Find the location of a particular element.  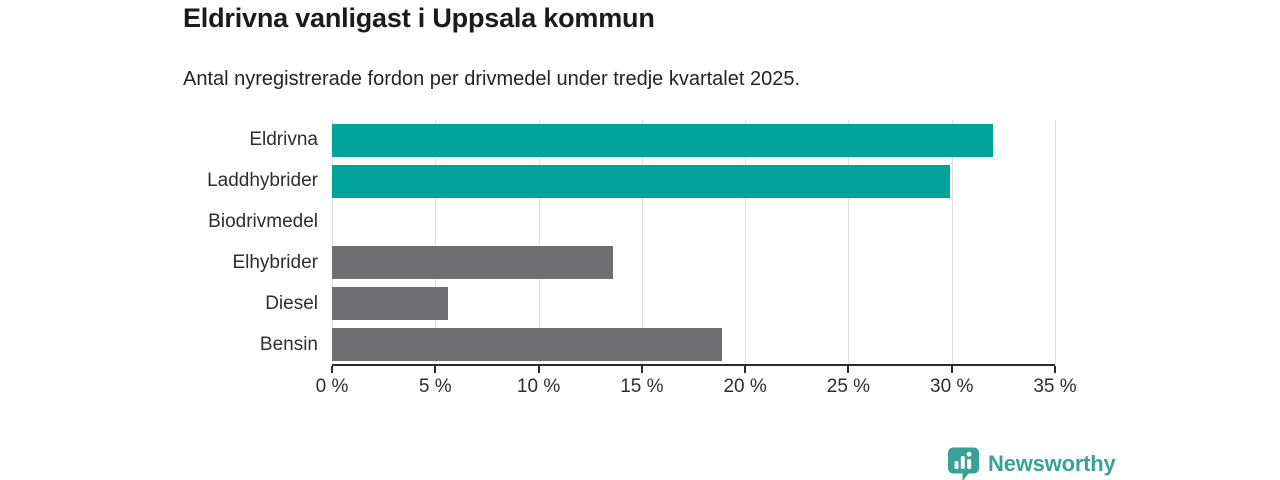

category-label-eldrivna: Eldrivna is located at coordinates (283, 140).